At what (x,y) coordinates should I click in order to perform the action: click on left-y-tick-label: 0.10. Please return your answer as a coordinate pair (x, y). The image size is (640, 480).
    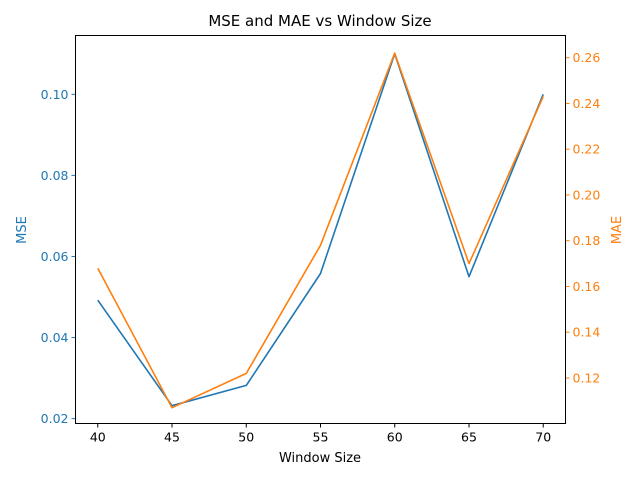
    Looking at the image, I should click on (55, 94).